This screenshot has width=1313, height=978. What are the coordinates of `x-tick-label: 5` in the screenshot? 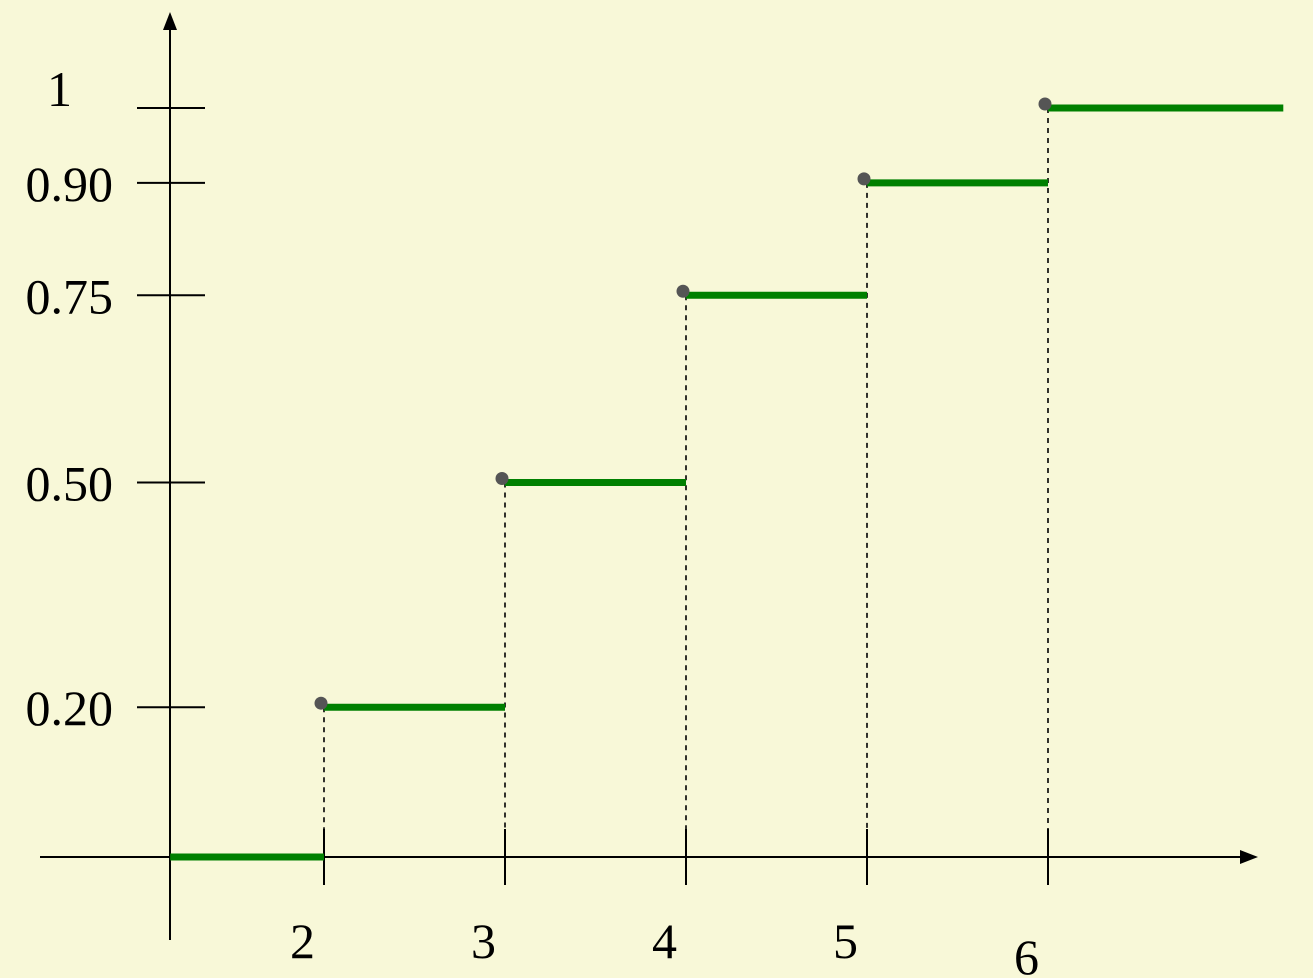 It's located at (845, 941).